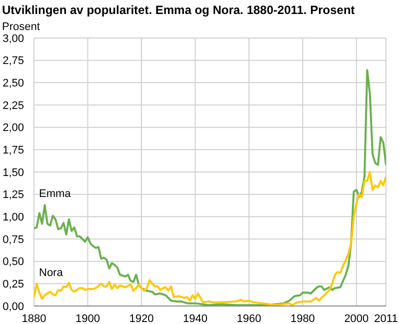  I want to click on x-tick-label: 1880, so click(34, 318).